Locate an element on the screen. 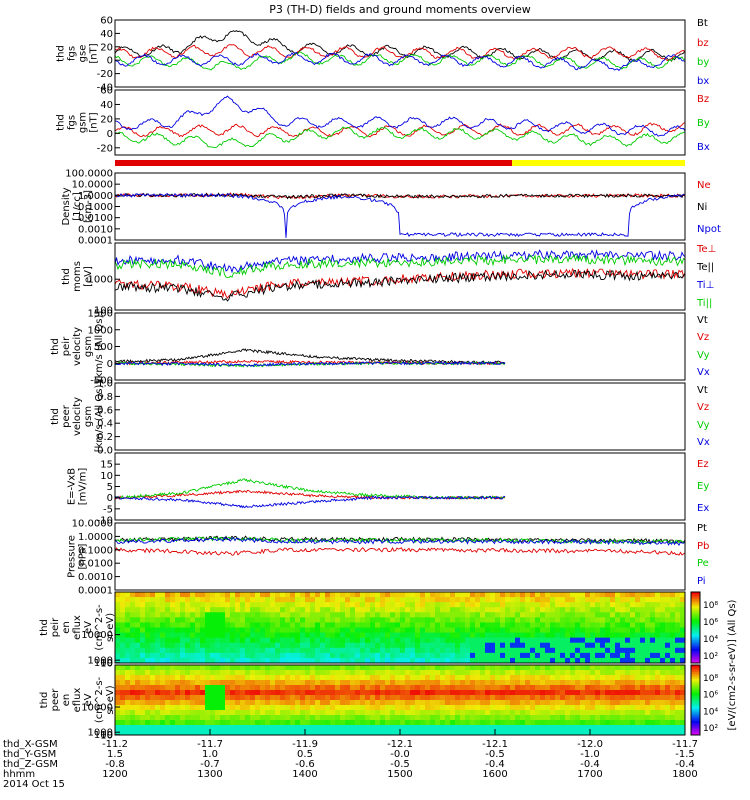  legend-entry: Ez is located at coordinates (703, 464).